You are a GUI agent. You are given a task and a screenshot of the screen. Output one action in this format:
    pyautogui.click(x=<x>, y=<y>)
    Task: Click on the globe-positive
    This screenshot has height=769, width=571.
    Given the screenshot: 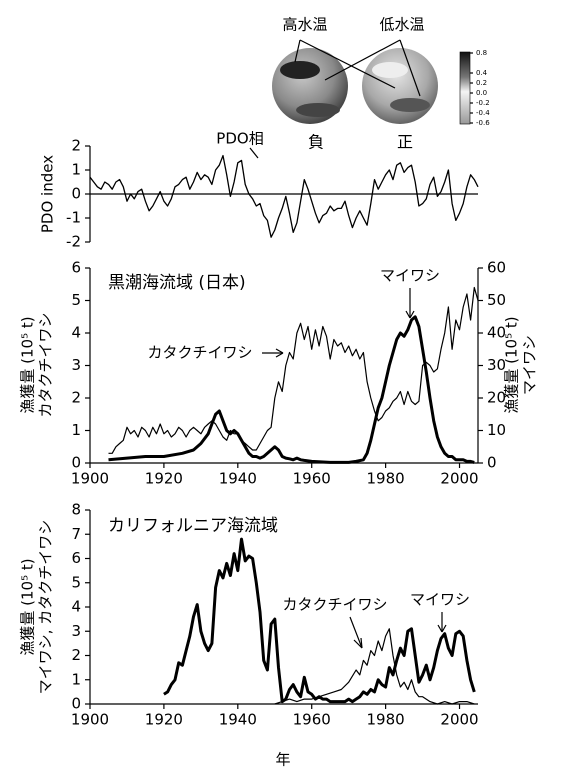 What is the action you would take?
    pyautogui.click(x=400, y=86)
    